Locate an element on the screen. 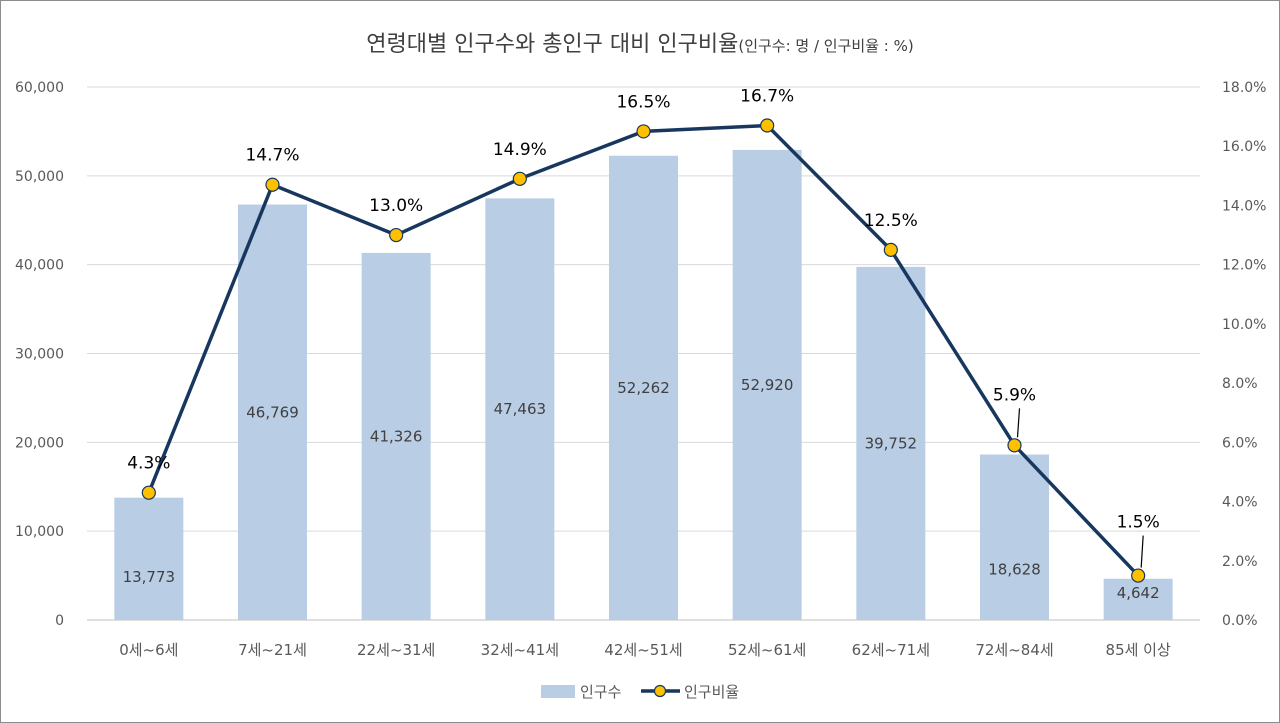  line-data-label: 4.3% is located at coordinates (148, 464).